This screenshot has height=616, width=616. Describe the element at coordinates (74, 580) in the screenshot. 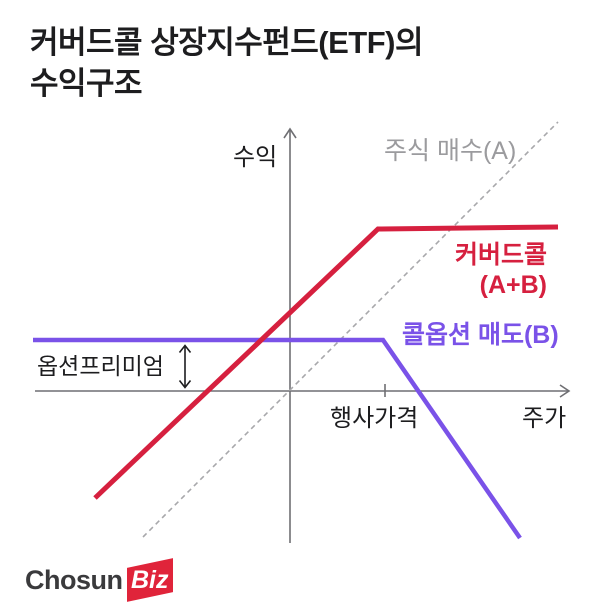

I see `logo-chosun-text: Chosun` at that location.